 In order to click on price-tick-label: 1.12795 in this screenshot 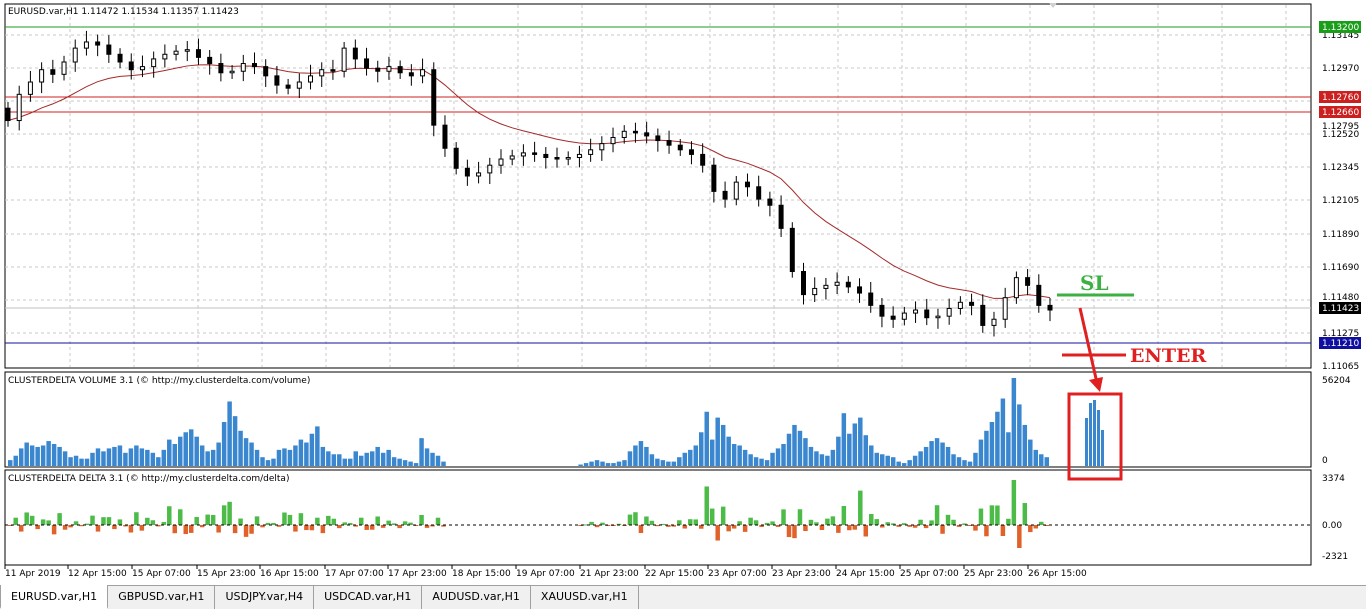, I will do `click(1340, 127)`.